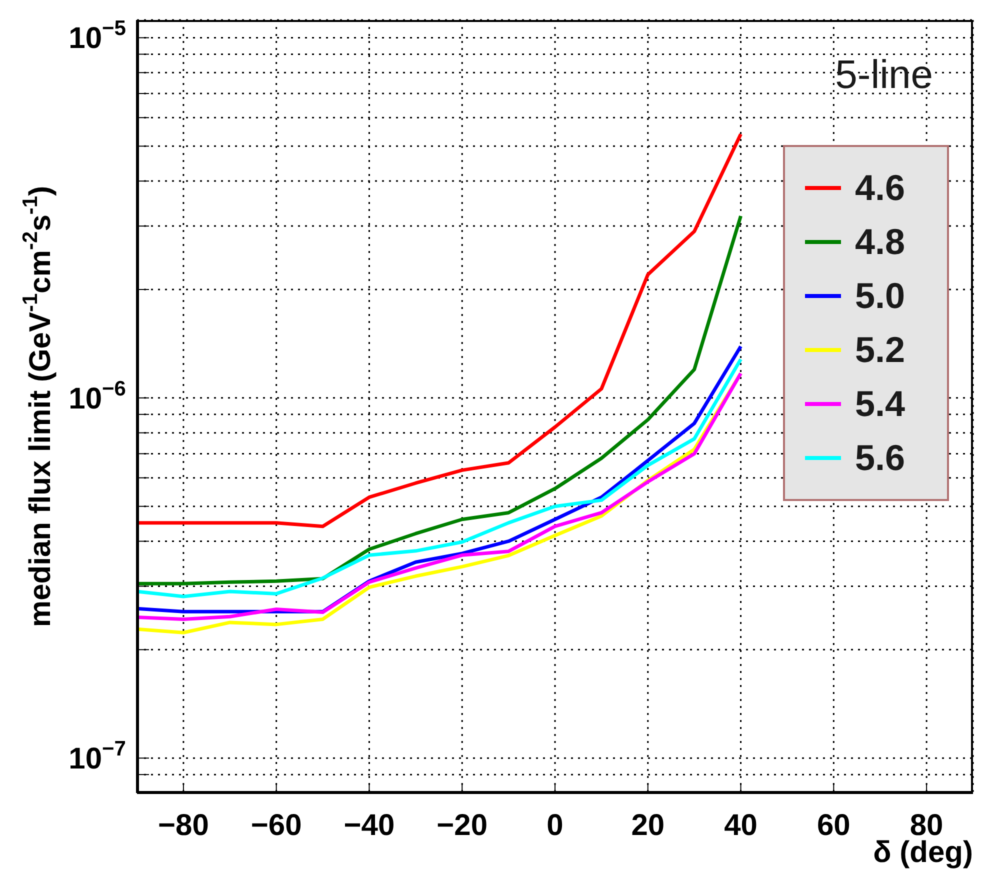 This screenshot has height=876, width=985. Describe the element at coordinates (880, 296) in the screenshot. I see `legend-label: 5.0` at that location.